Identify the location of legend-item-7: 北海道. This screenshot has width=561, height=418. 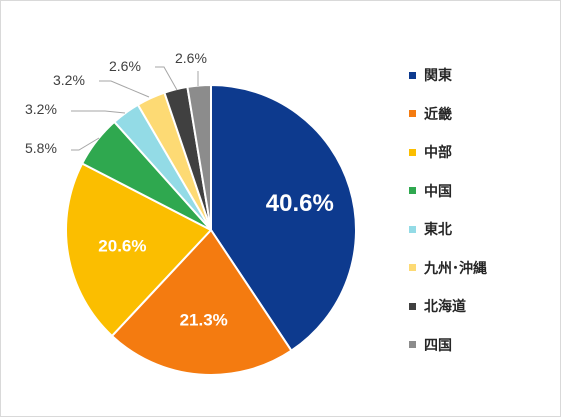
(437, 306).